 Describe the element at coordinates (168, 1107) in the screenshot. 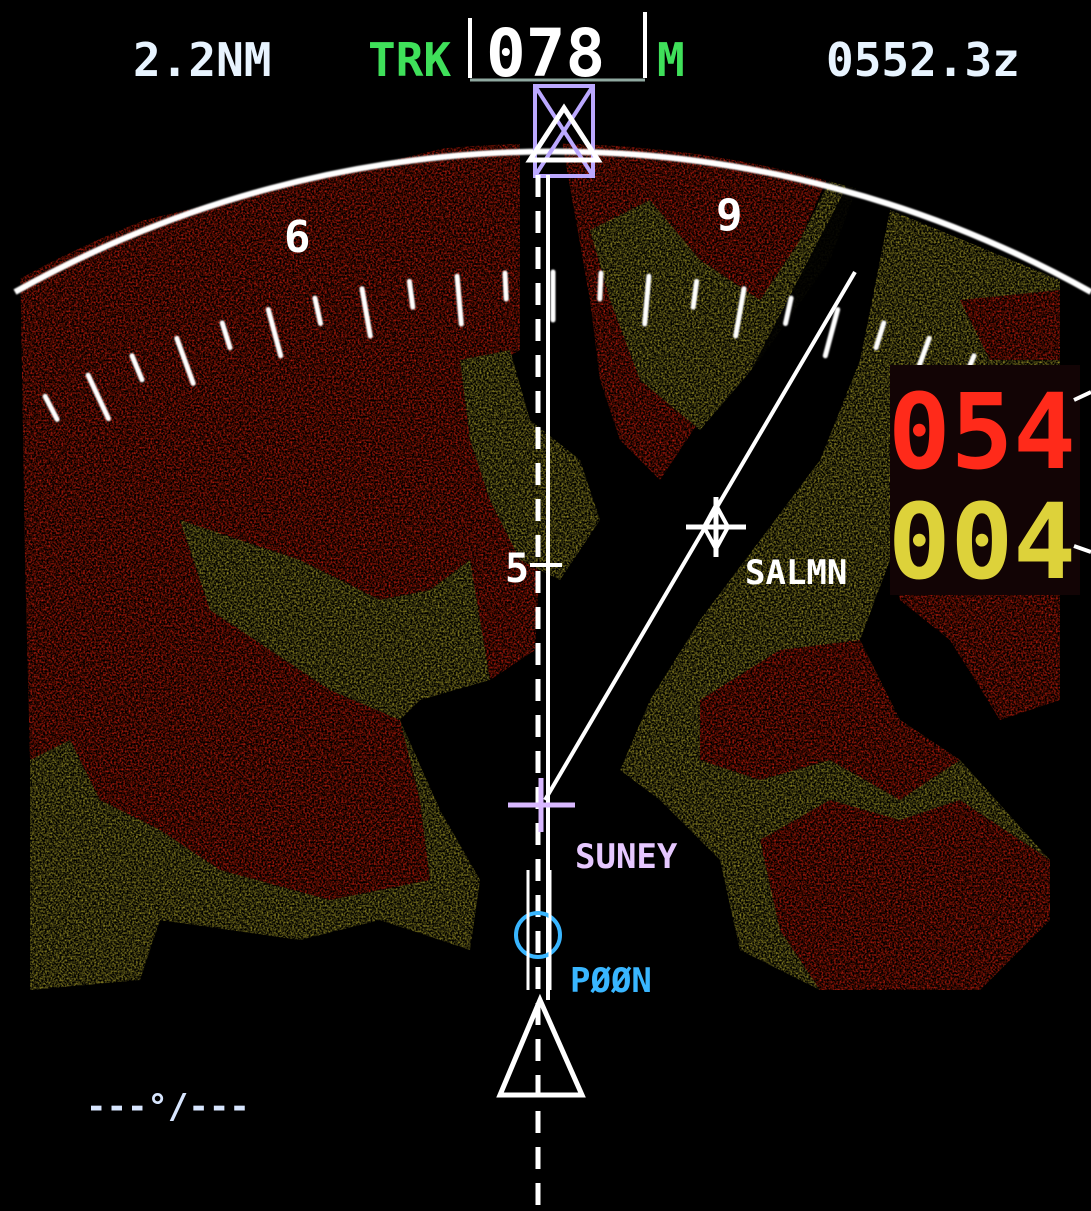

I see `wind-readout: ---°/---` at that location.